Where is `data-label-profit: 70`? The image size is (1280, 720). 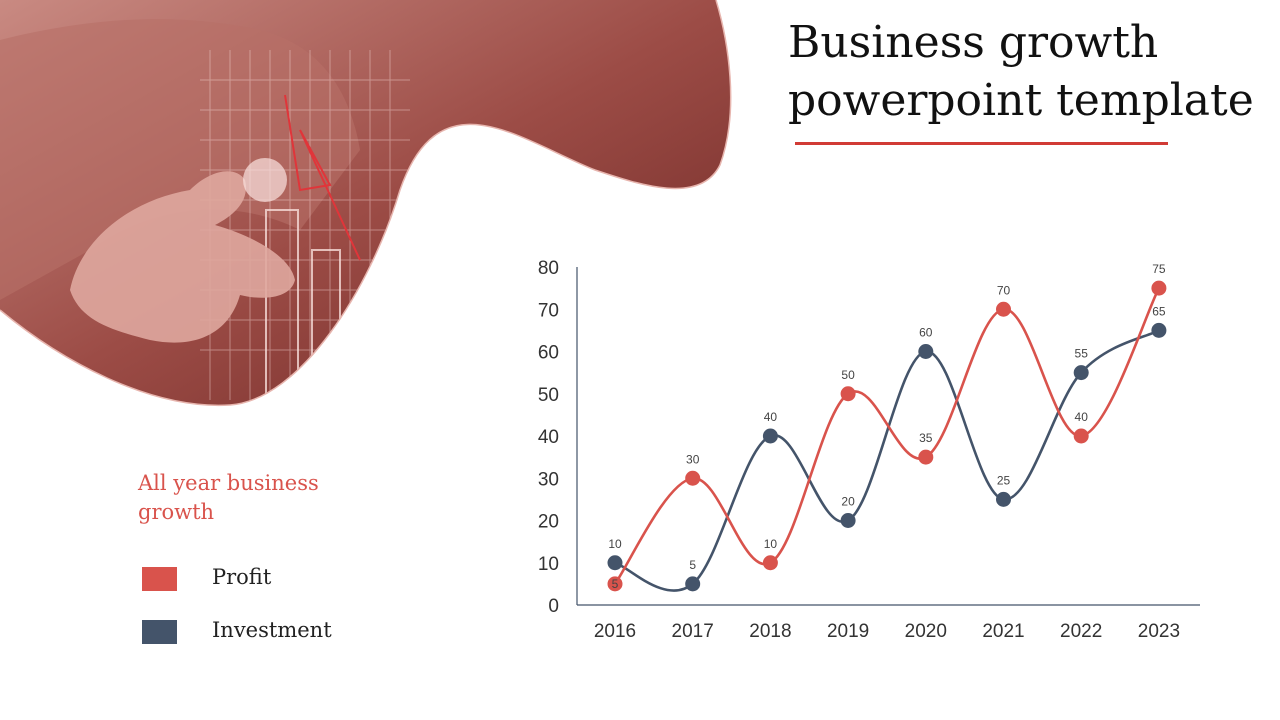
data-label-profit: 70 is located at coordinates (1004, 290).